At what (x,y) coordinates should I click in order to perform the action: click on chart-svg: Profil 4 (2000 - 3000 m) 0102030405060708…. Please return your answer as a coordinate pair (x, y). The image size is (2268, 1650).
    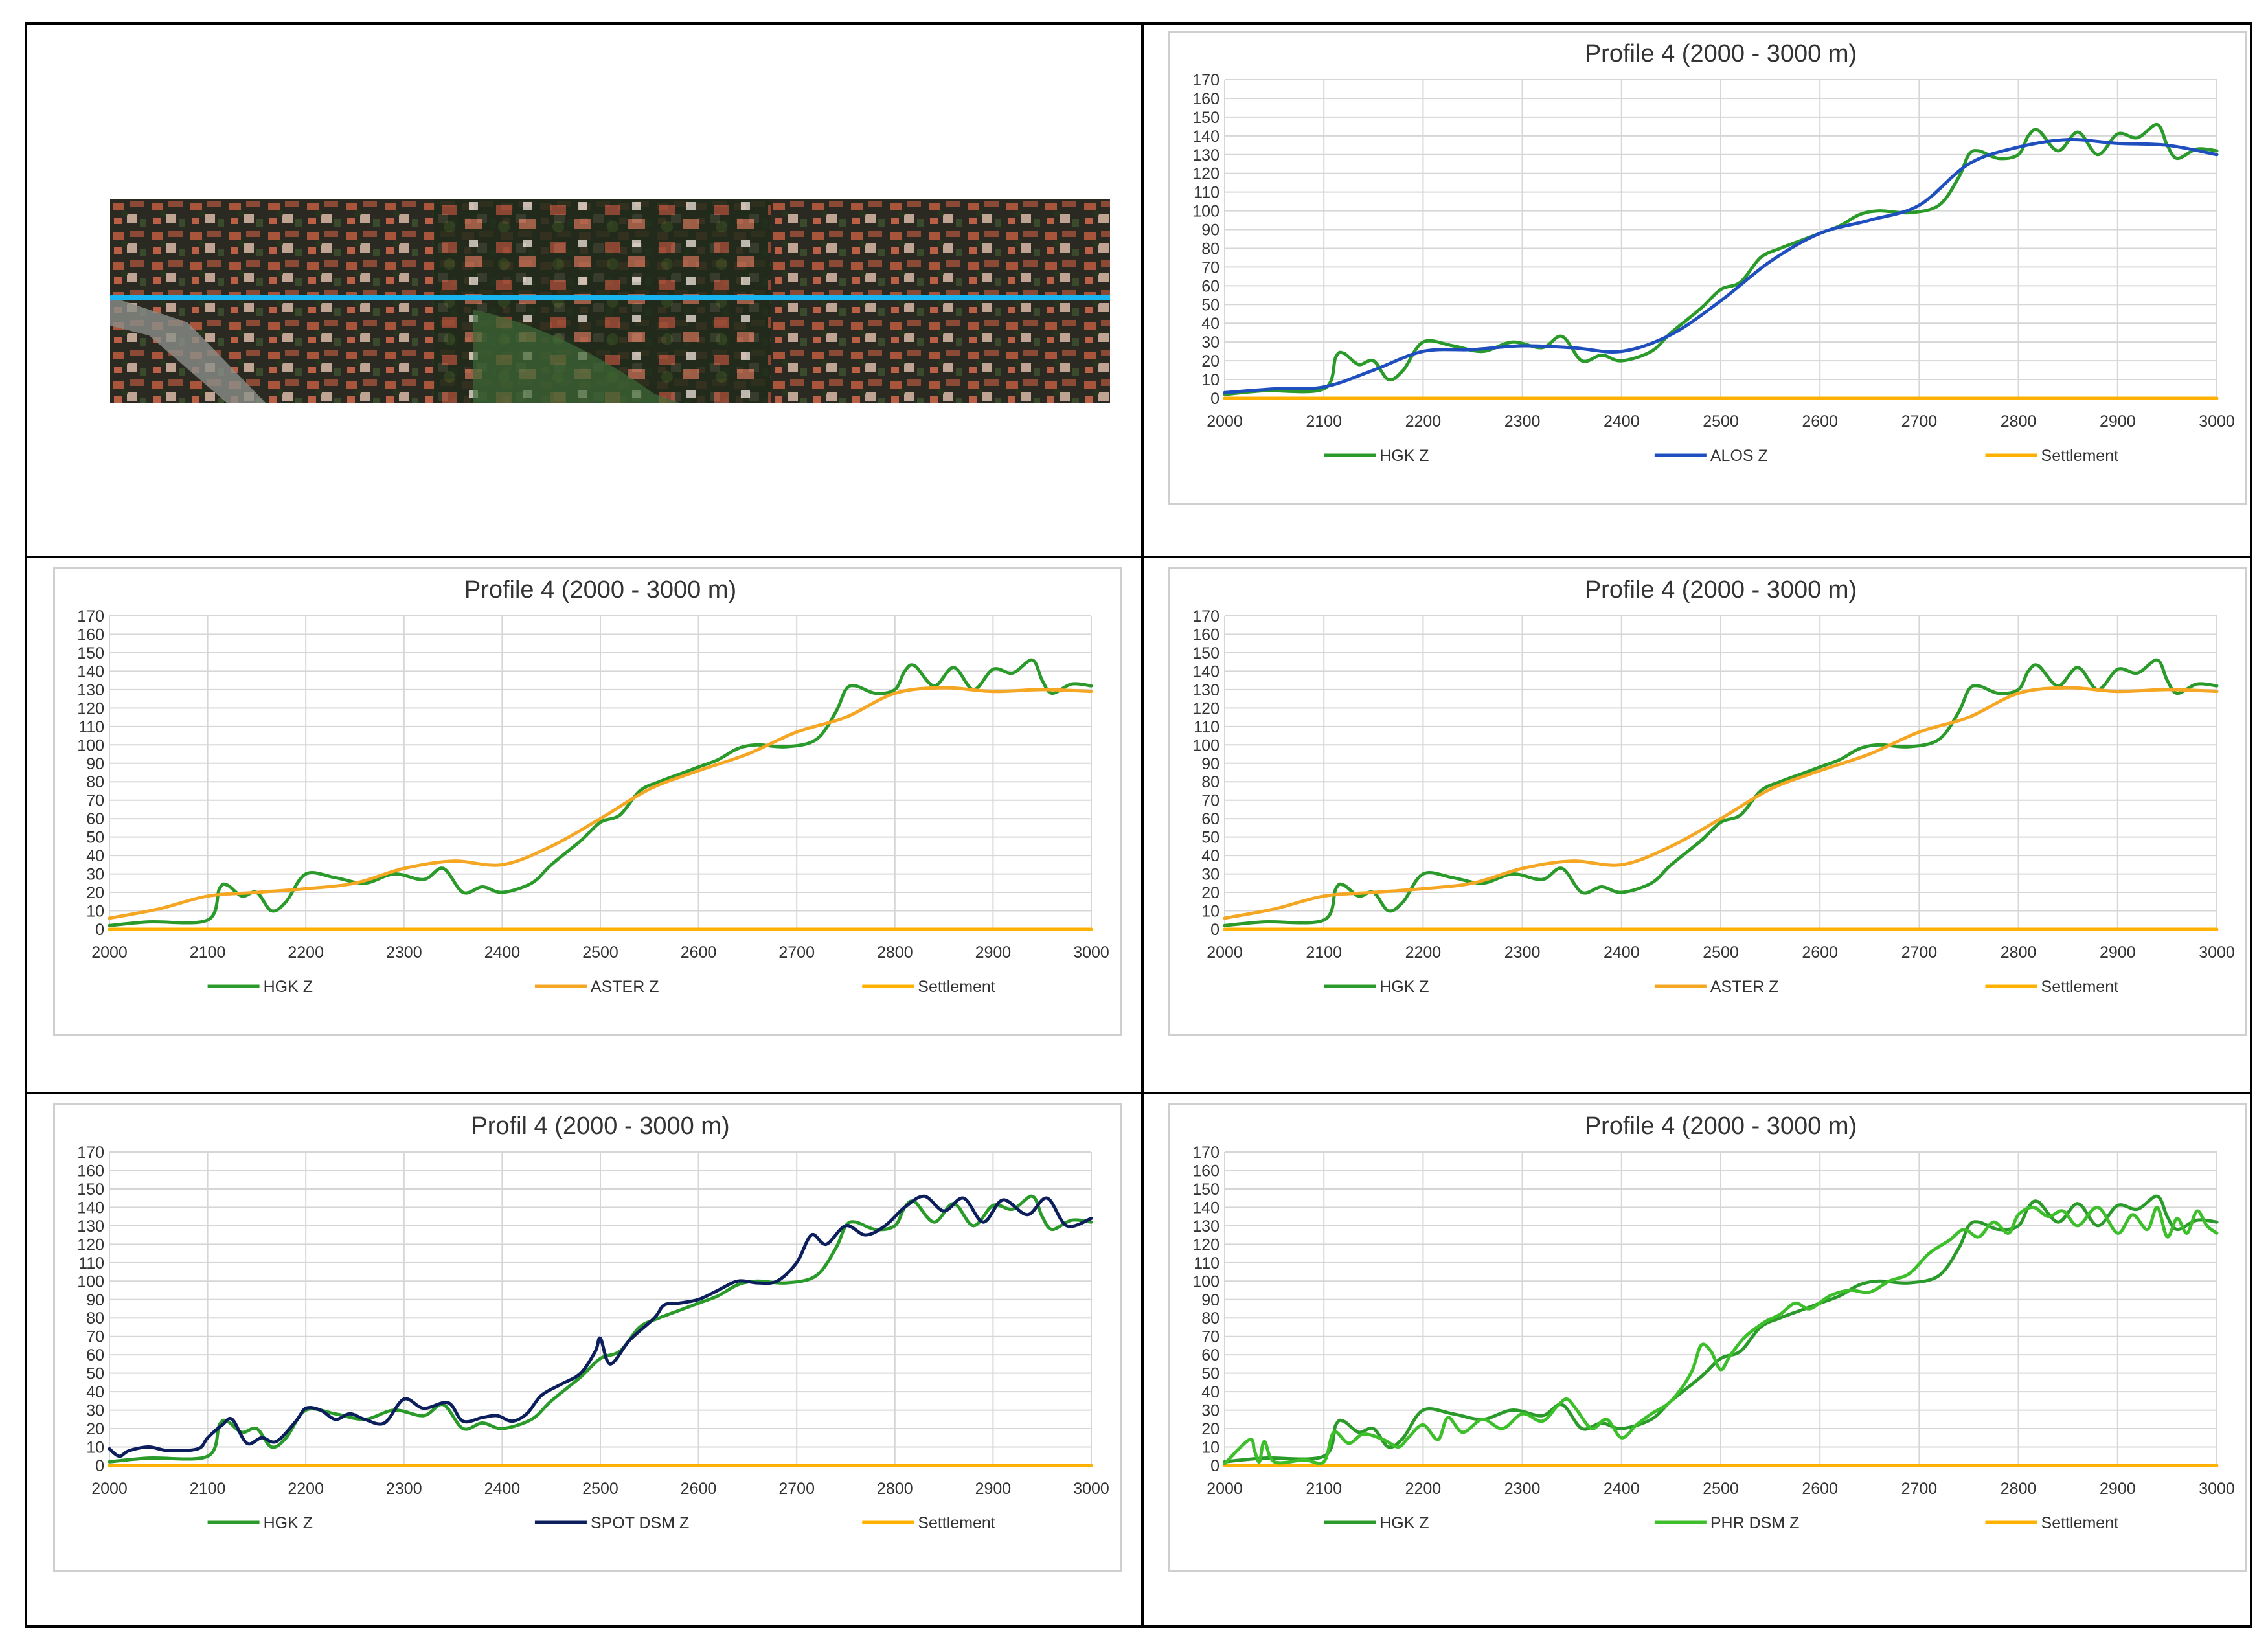
    Looking at the image, I should click on (593, 1322).